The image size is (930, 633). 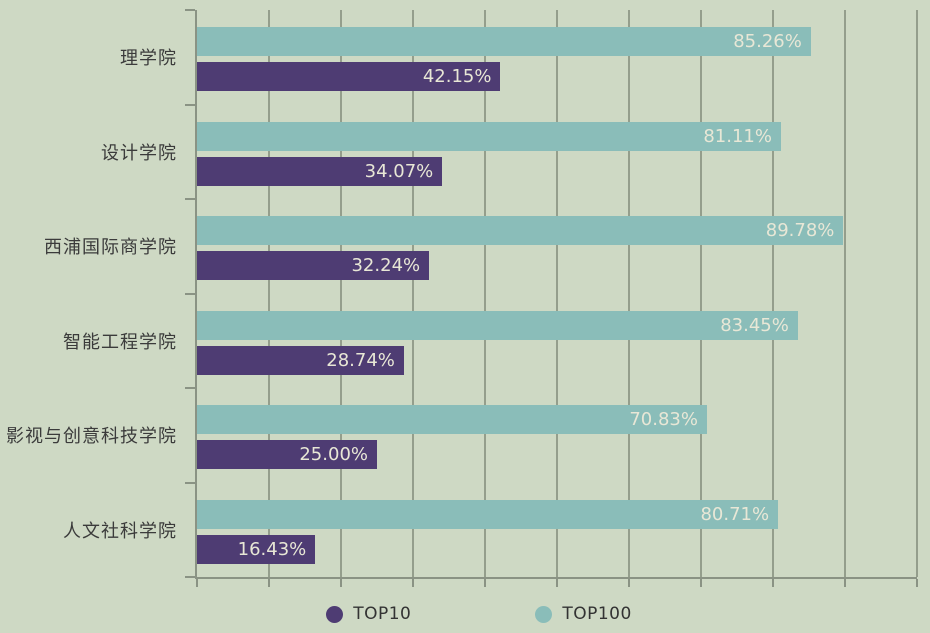 I want to click on value-label-top100-2: 89.78%, so click(x=800, y=230).